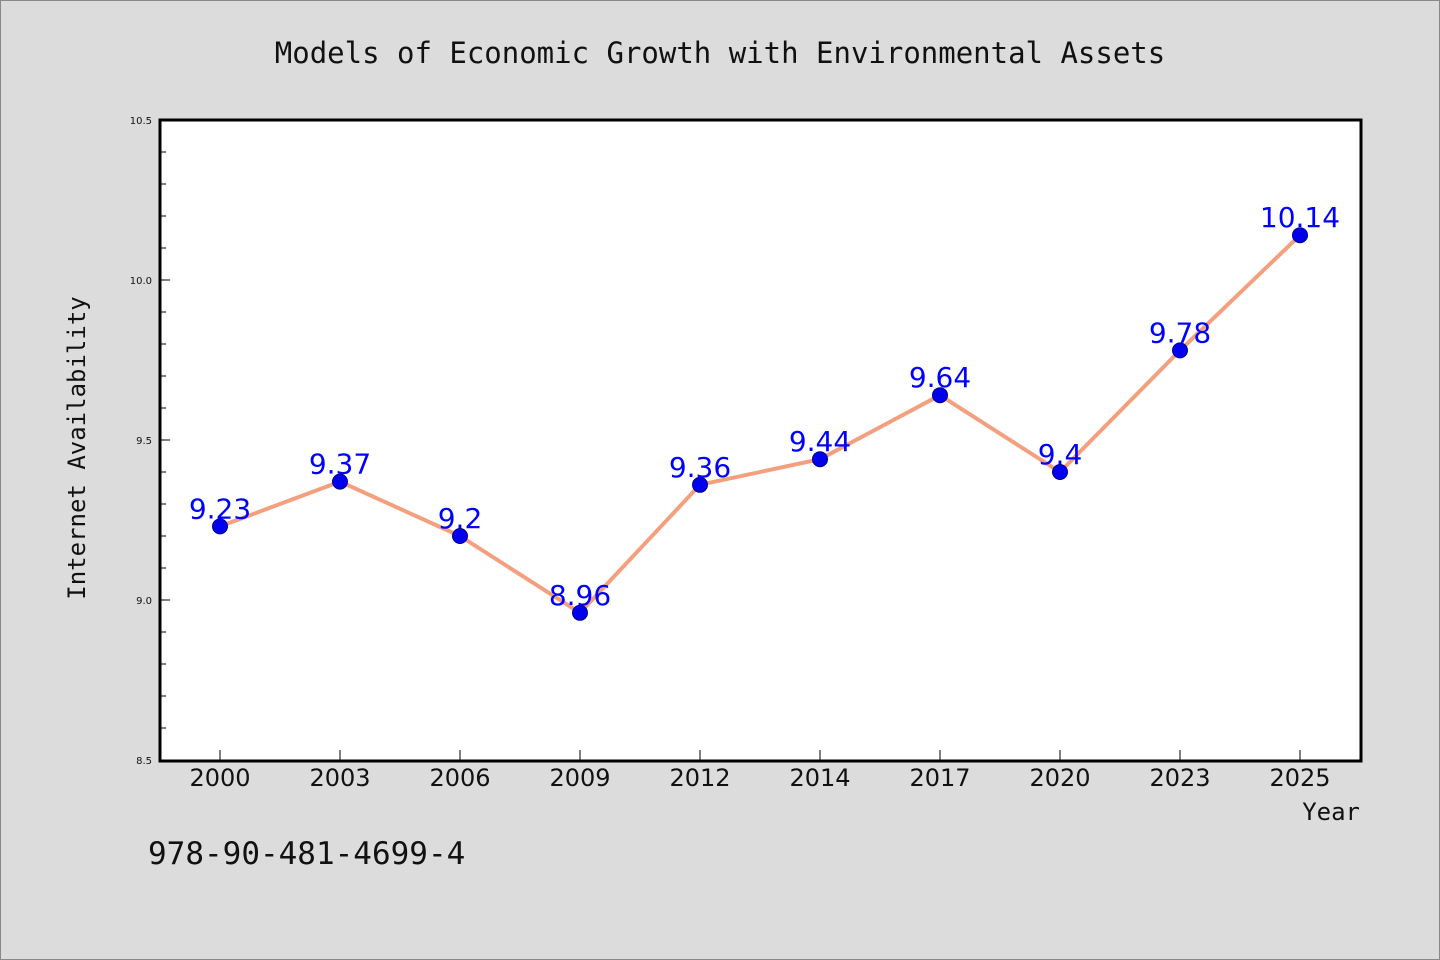  Describe the element at coordinates (579, 778) in the screenshot. I see `x-tick-label: 2009` at that location.